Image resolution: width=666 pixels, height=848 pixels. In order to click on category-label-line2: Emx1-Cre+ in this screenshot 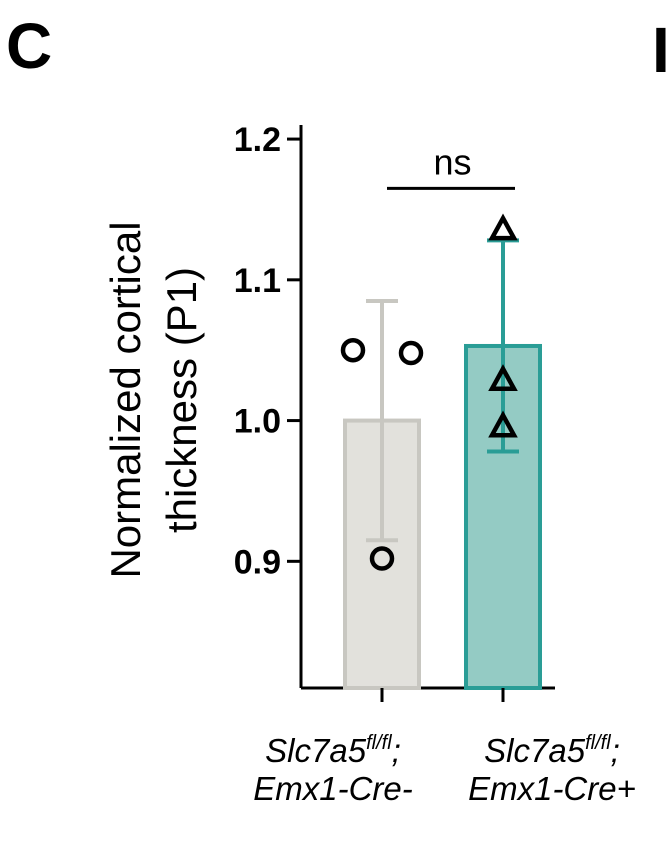, I will do `click(552, 788)`.